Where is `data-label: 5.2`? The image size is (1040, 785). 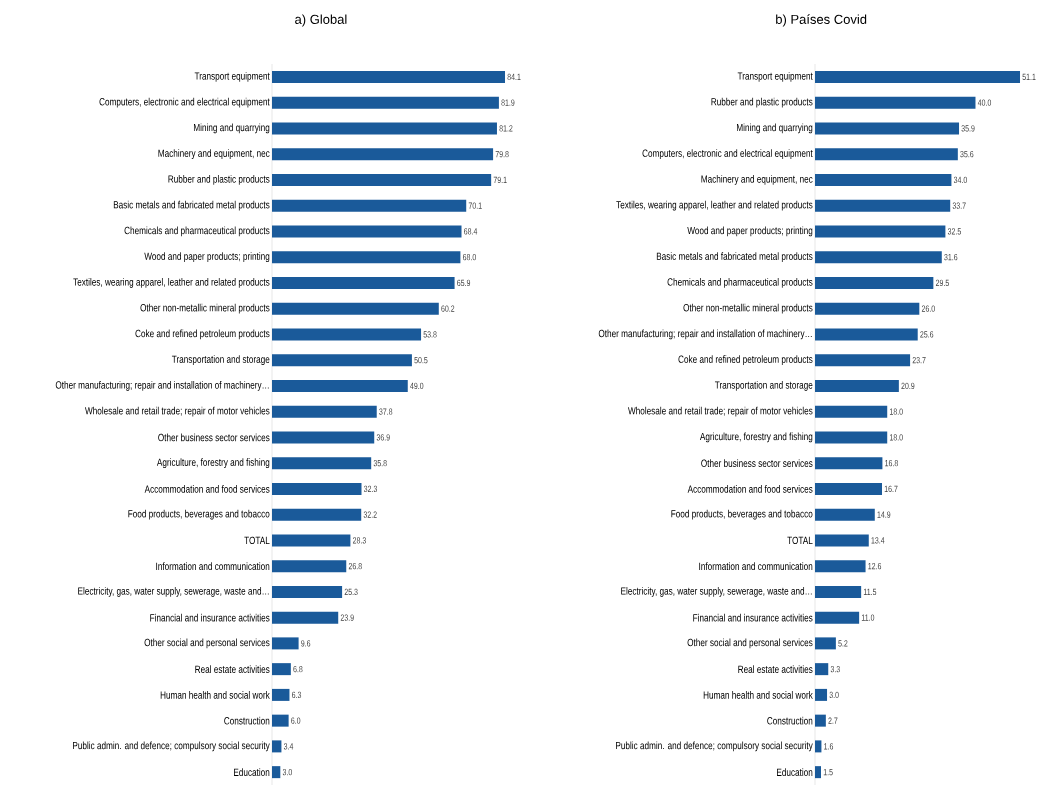
data-label: 5.2 is located at coordinates (843, 643).